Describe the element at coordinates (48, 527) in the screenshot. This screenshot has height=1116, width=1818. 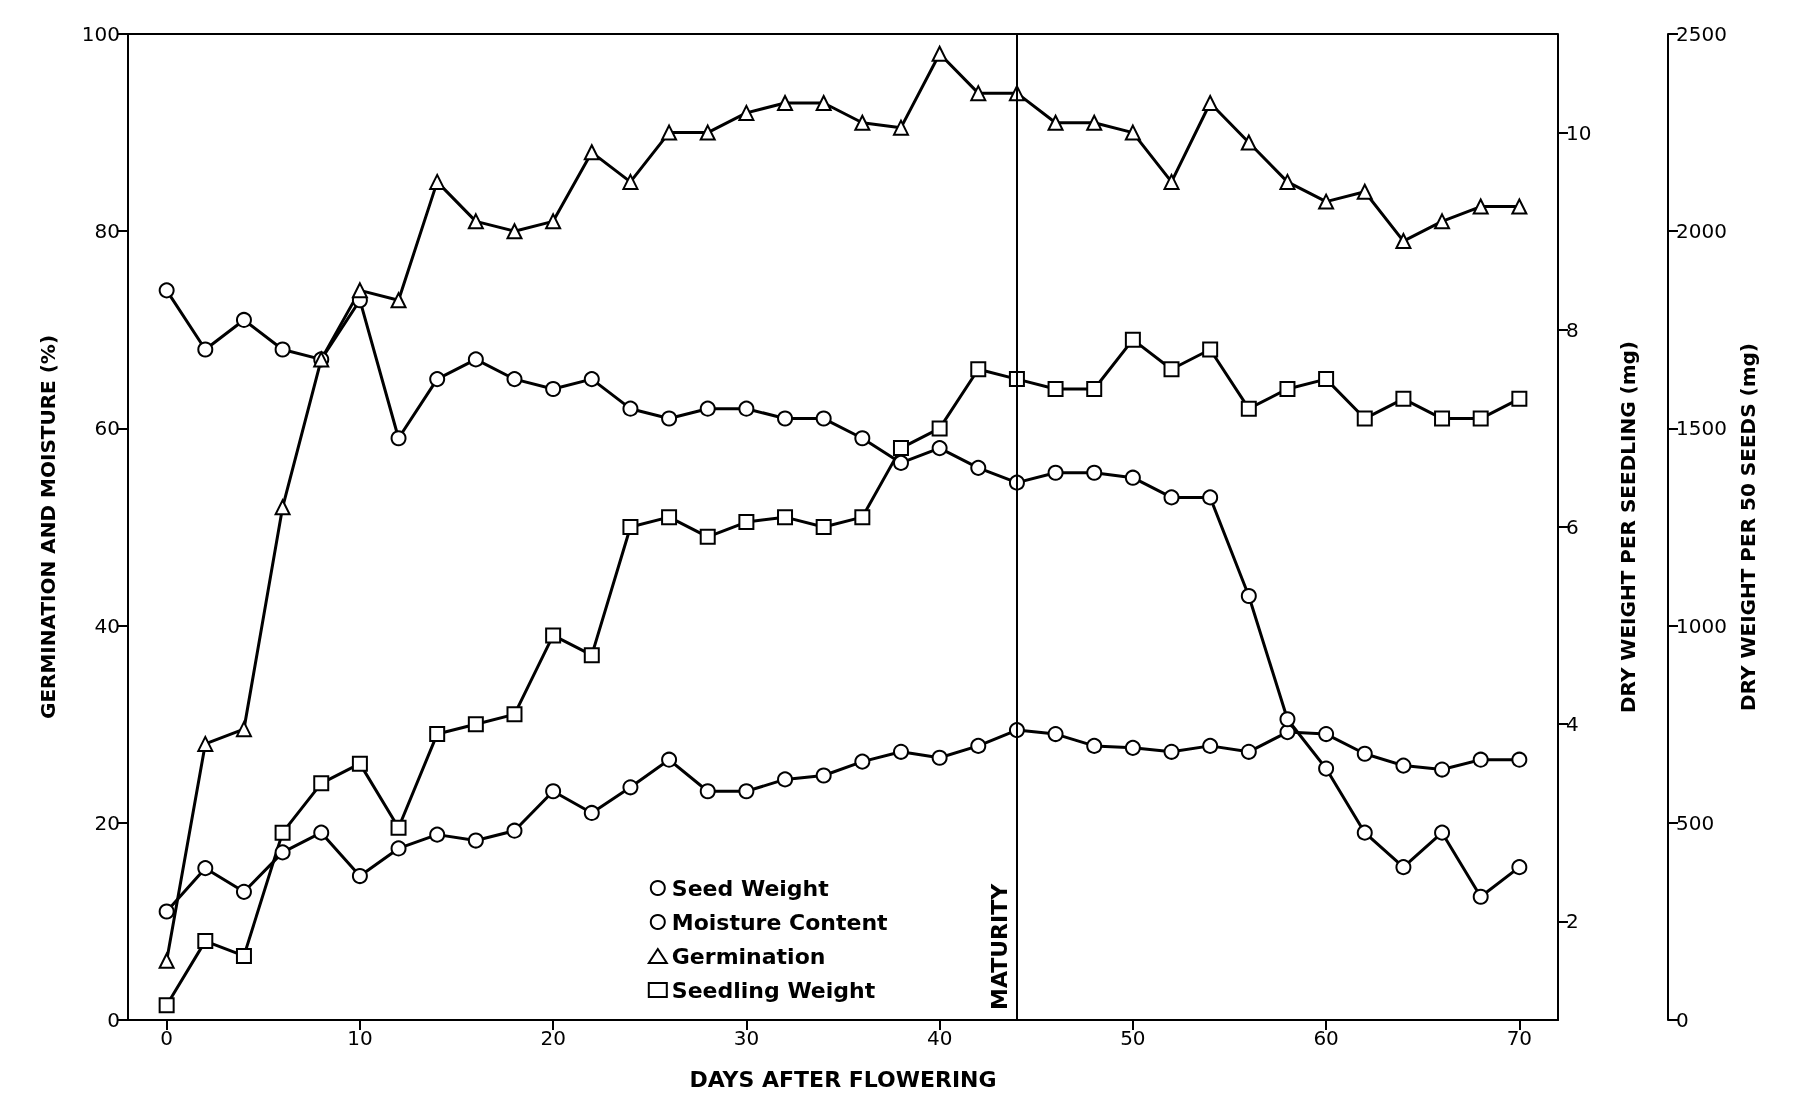
I see `y-axis-title: GERMINATION AND MOISTURE (%)` at that location.